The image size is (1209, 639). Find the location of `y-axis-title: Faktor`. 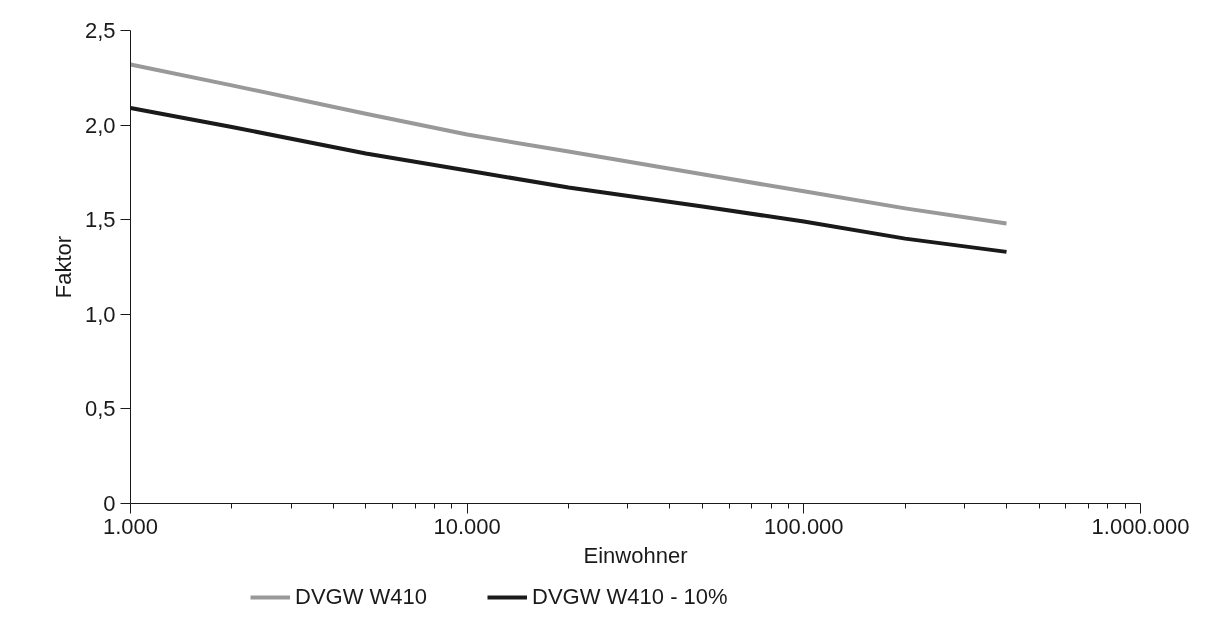

y-axis-title: Faktor is located at coordinates (63, 267).